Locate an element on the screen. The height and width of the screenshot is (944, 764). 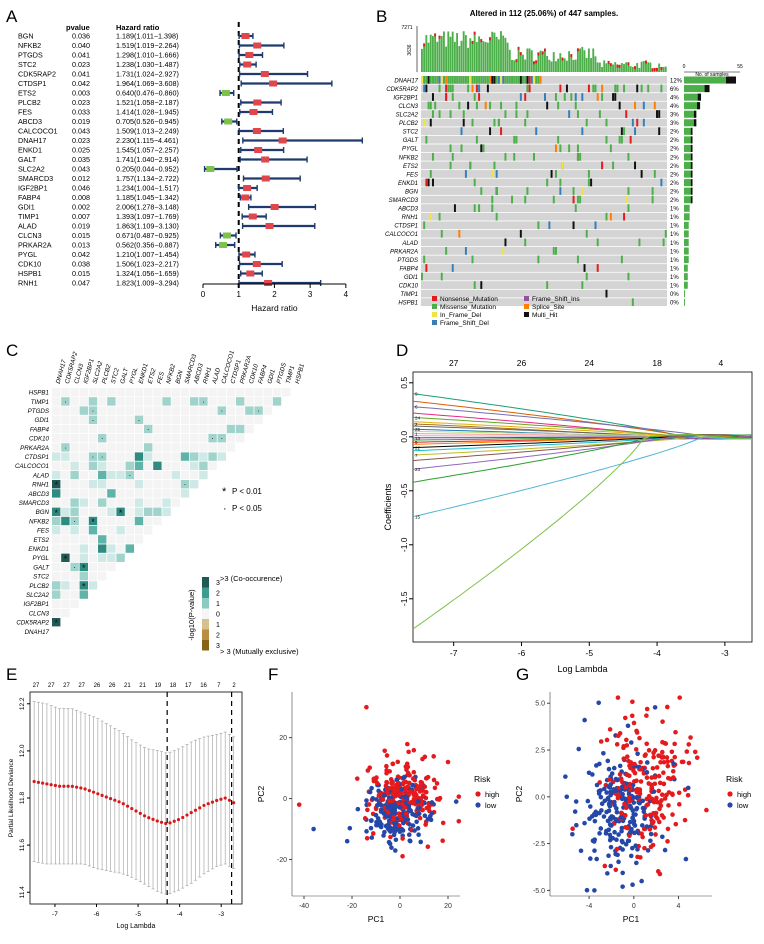
path-index-label: 24 is located at coordinates (418, 417).